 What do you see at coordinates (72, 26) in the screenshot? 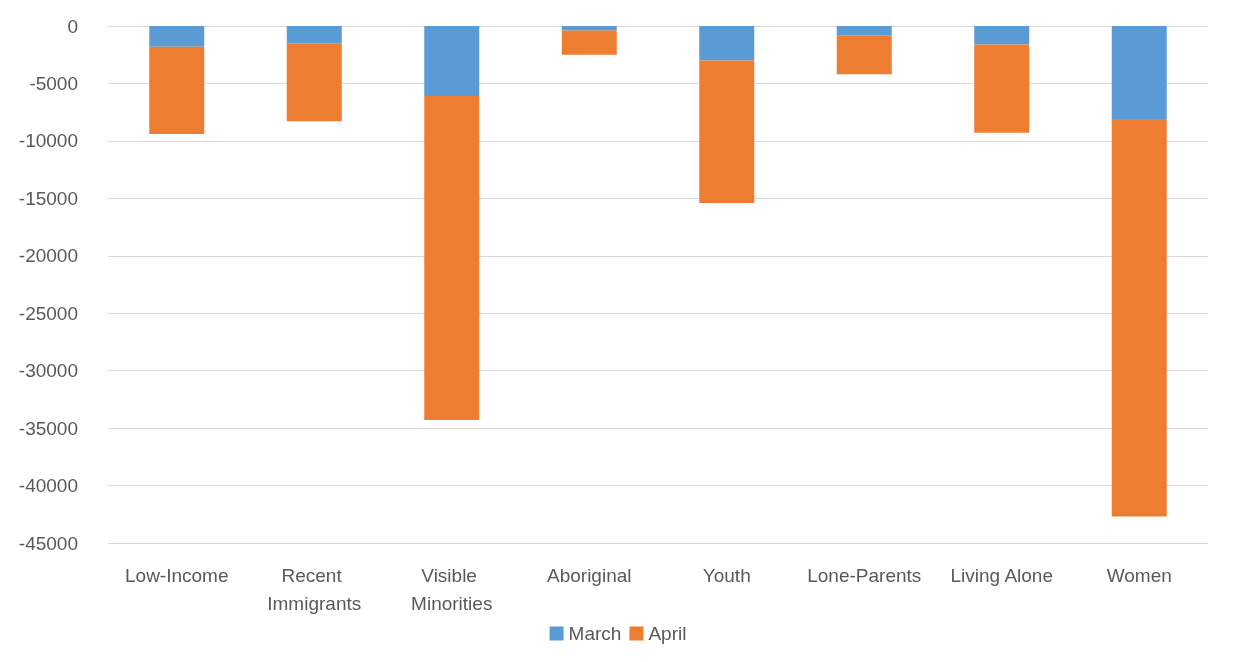
I see `y-tick-label: 0` at bounding box center [72, 26].